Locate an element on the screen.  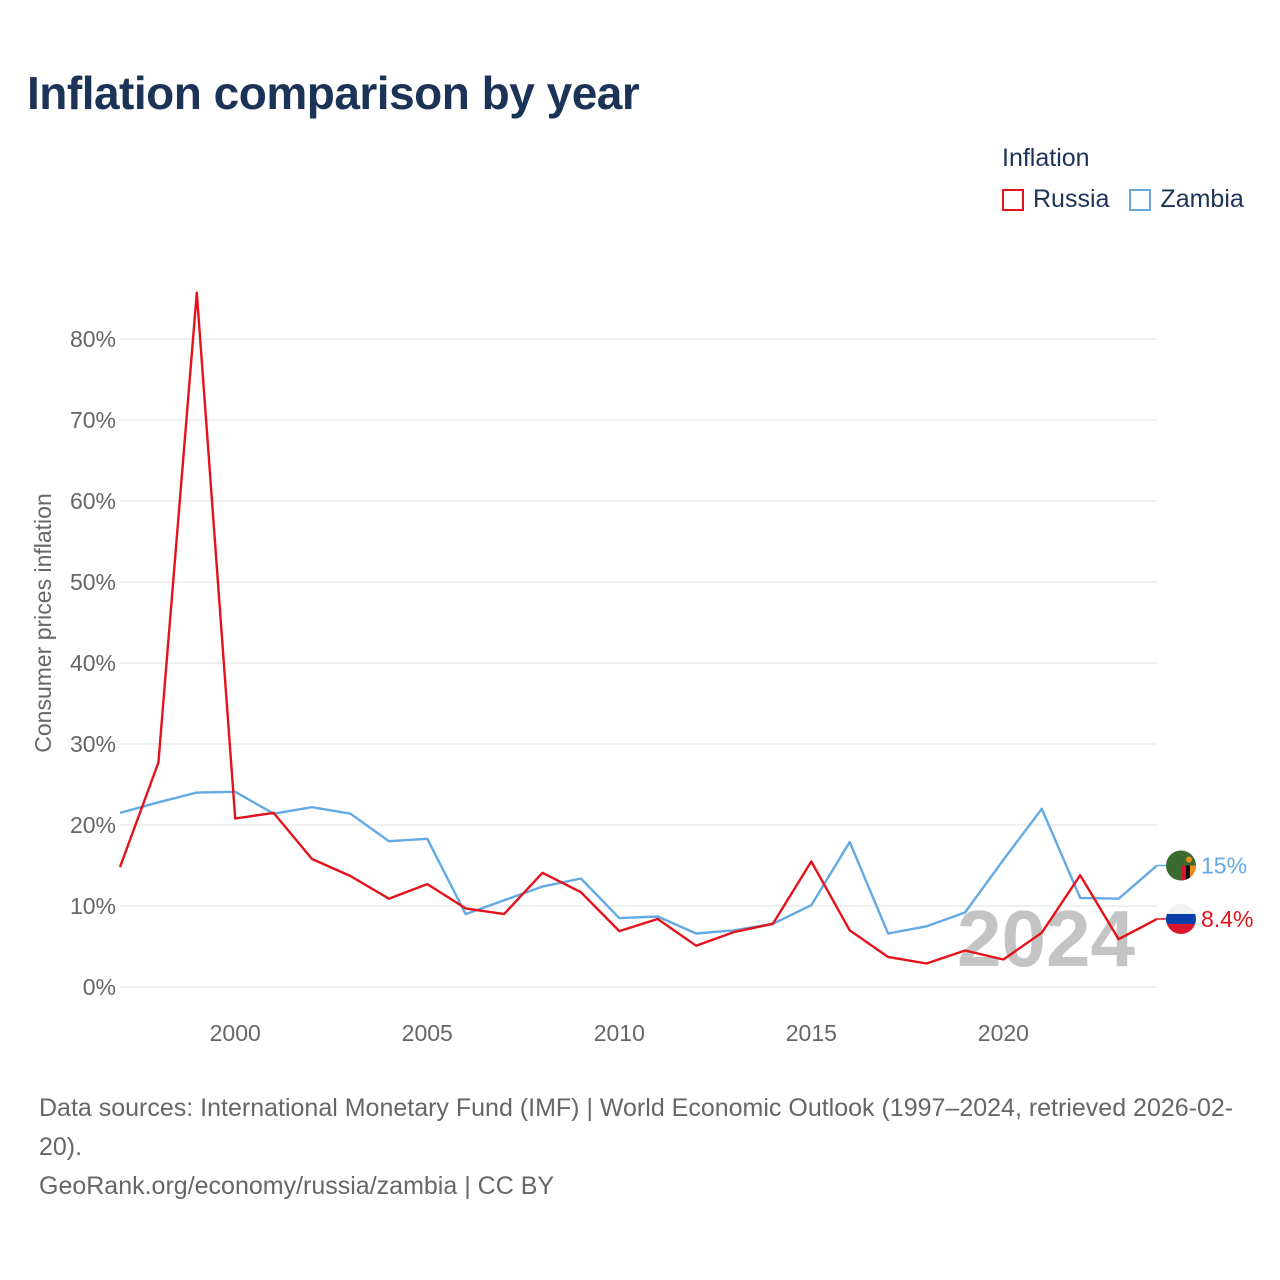
end-value-label-russia: 8.4% is located at coordinates (1227, 919).